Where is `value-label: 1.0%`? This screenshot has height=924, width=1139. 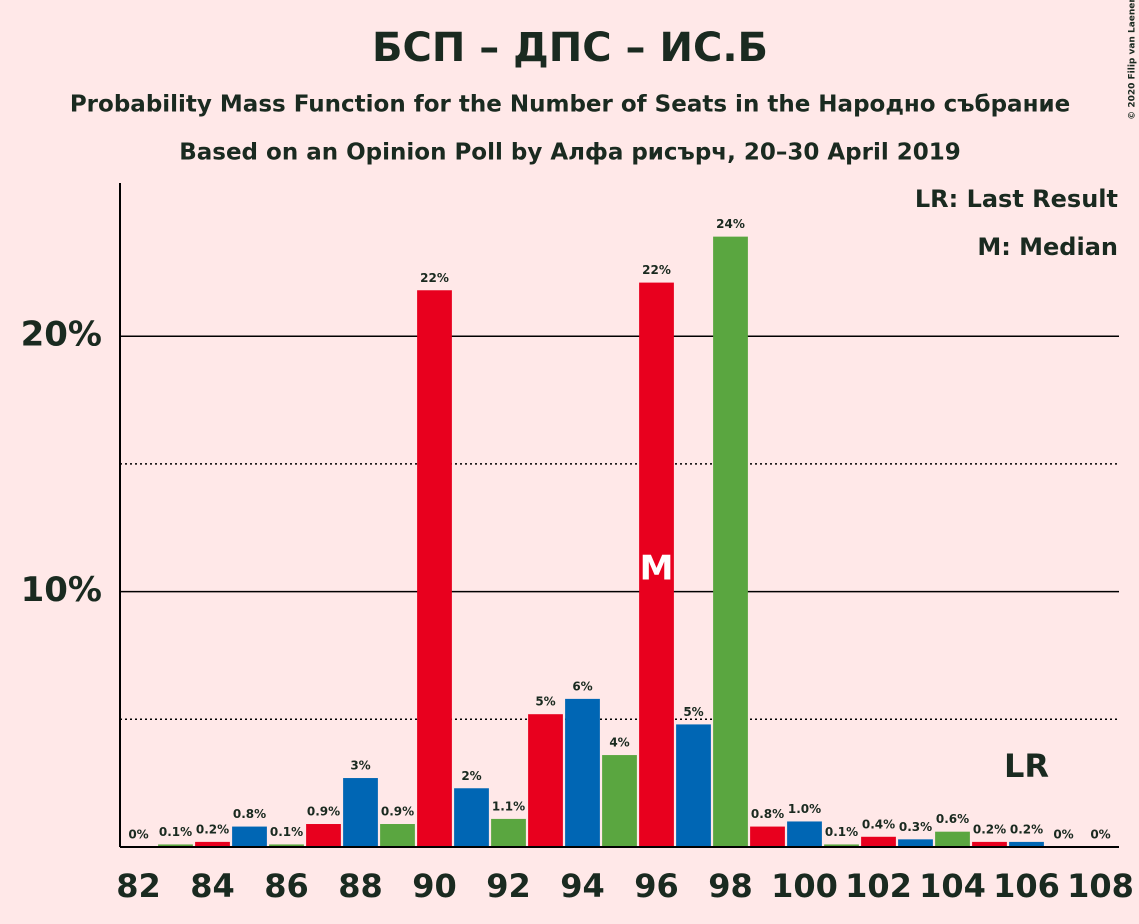
value-label: 1.0% is located at coordinates (804, 809).